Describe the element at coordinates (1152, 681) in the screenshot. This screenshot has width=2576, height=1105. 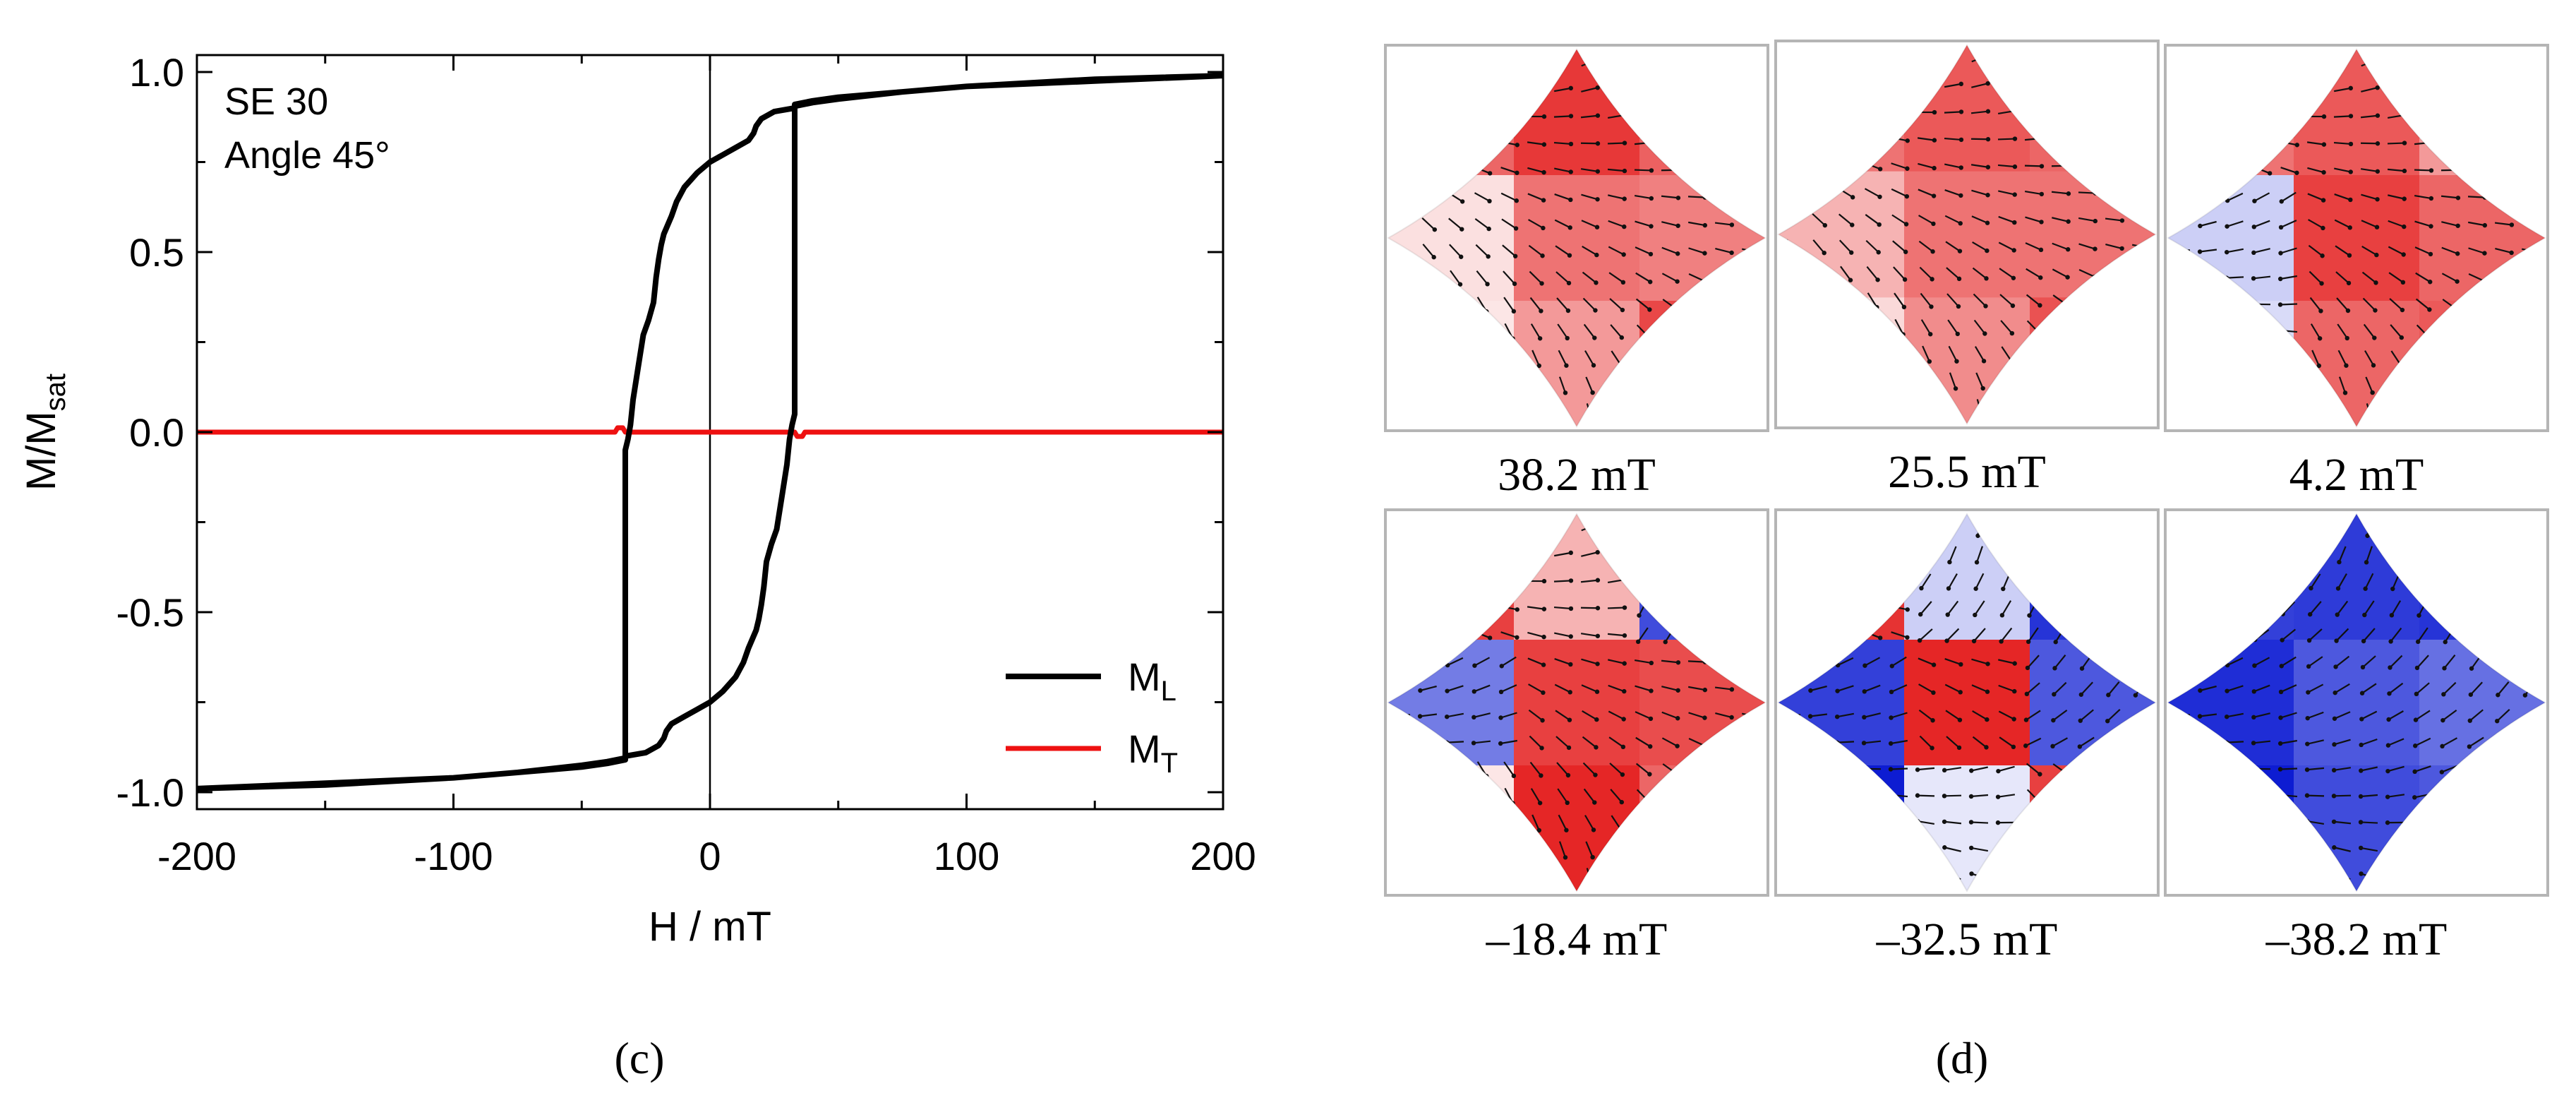
I see `legend-label-M_L: ML` at that location.